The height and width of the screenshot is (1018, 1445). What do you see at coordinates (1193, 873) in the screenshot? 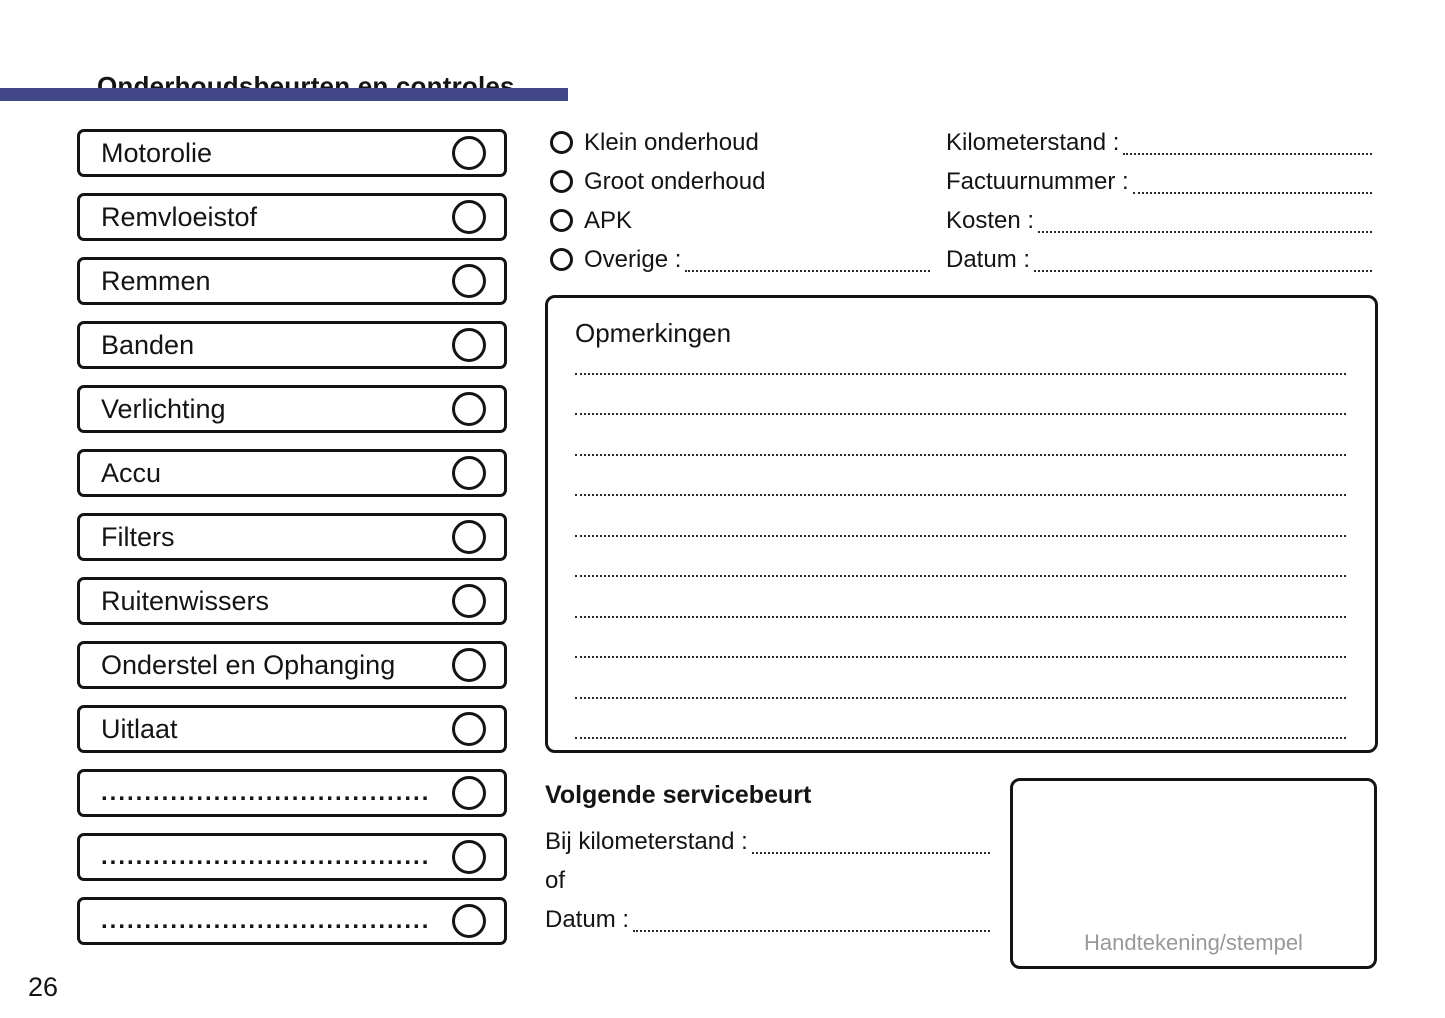
I see `signature-box: Handtekening/stempel` at bounding box center [1193, 873].